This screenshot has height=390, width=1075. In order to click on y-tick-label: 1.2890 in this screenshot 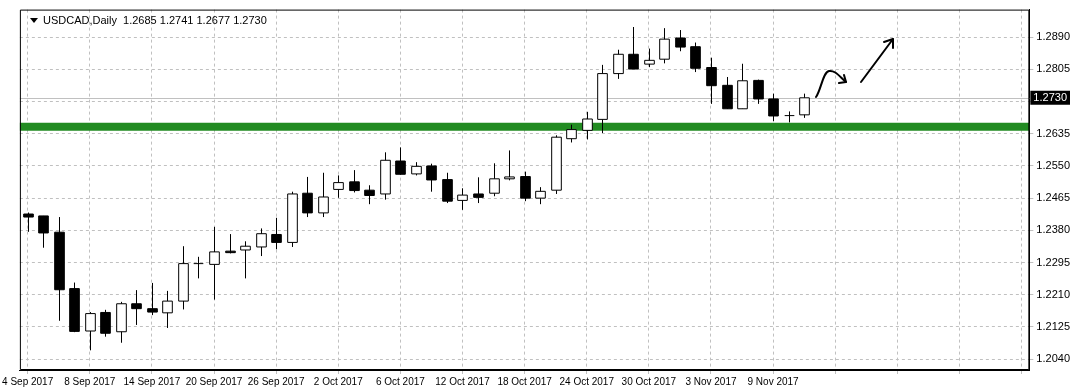, I will do `click(1053, 36)`.